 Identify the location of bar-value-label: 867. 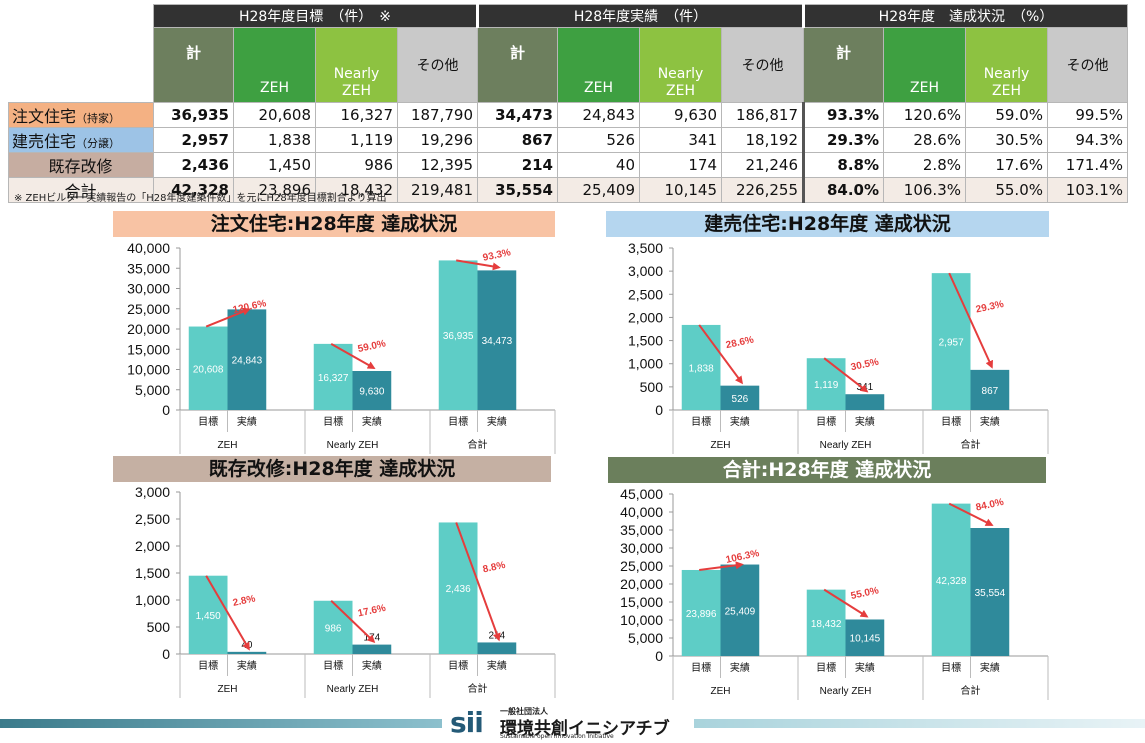
(990, 391).